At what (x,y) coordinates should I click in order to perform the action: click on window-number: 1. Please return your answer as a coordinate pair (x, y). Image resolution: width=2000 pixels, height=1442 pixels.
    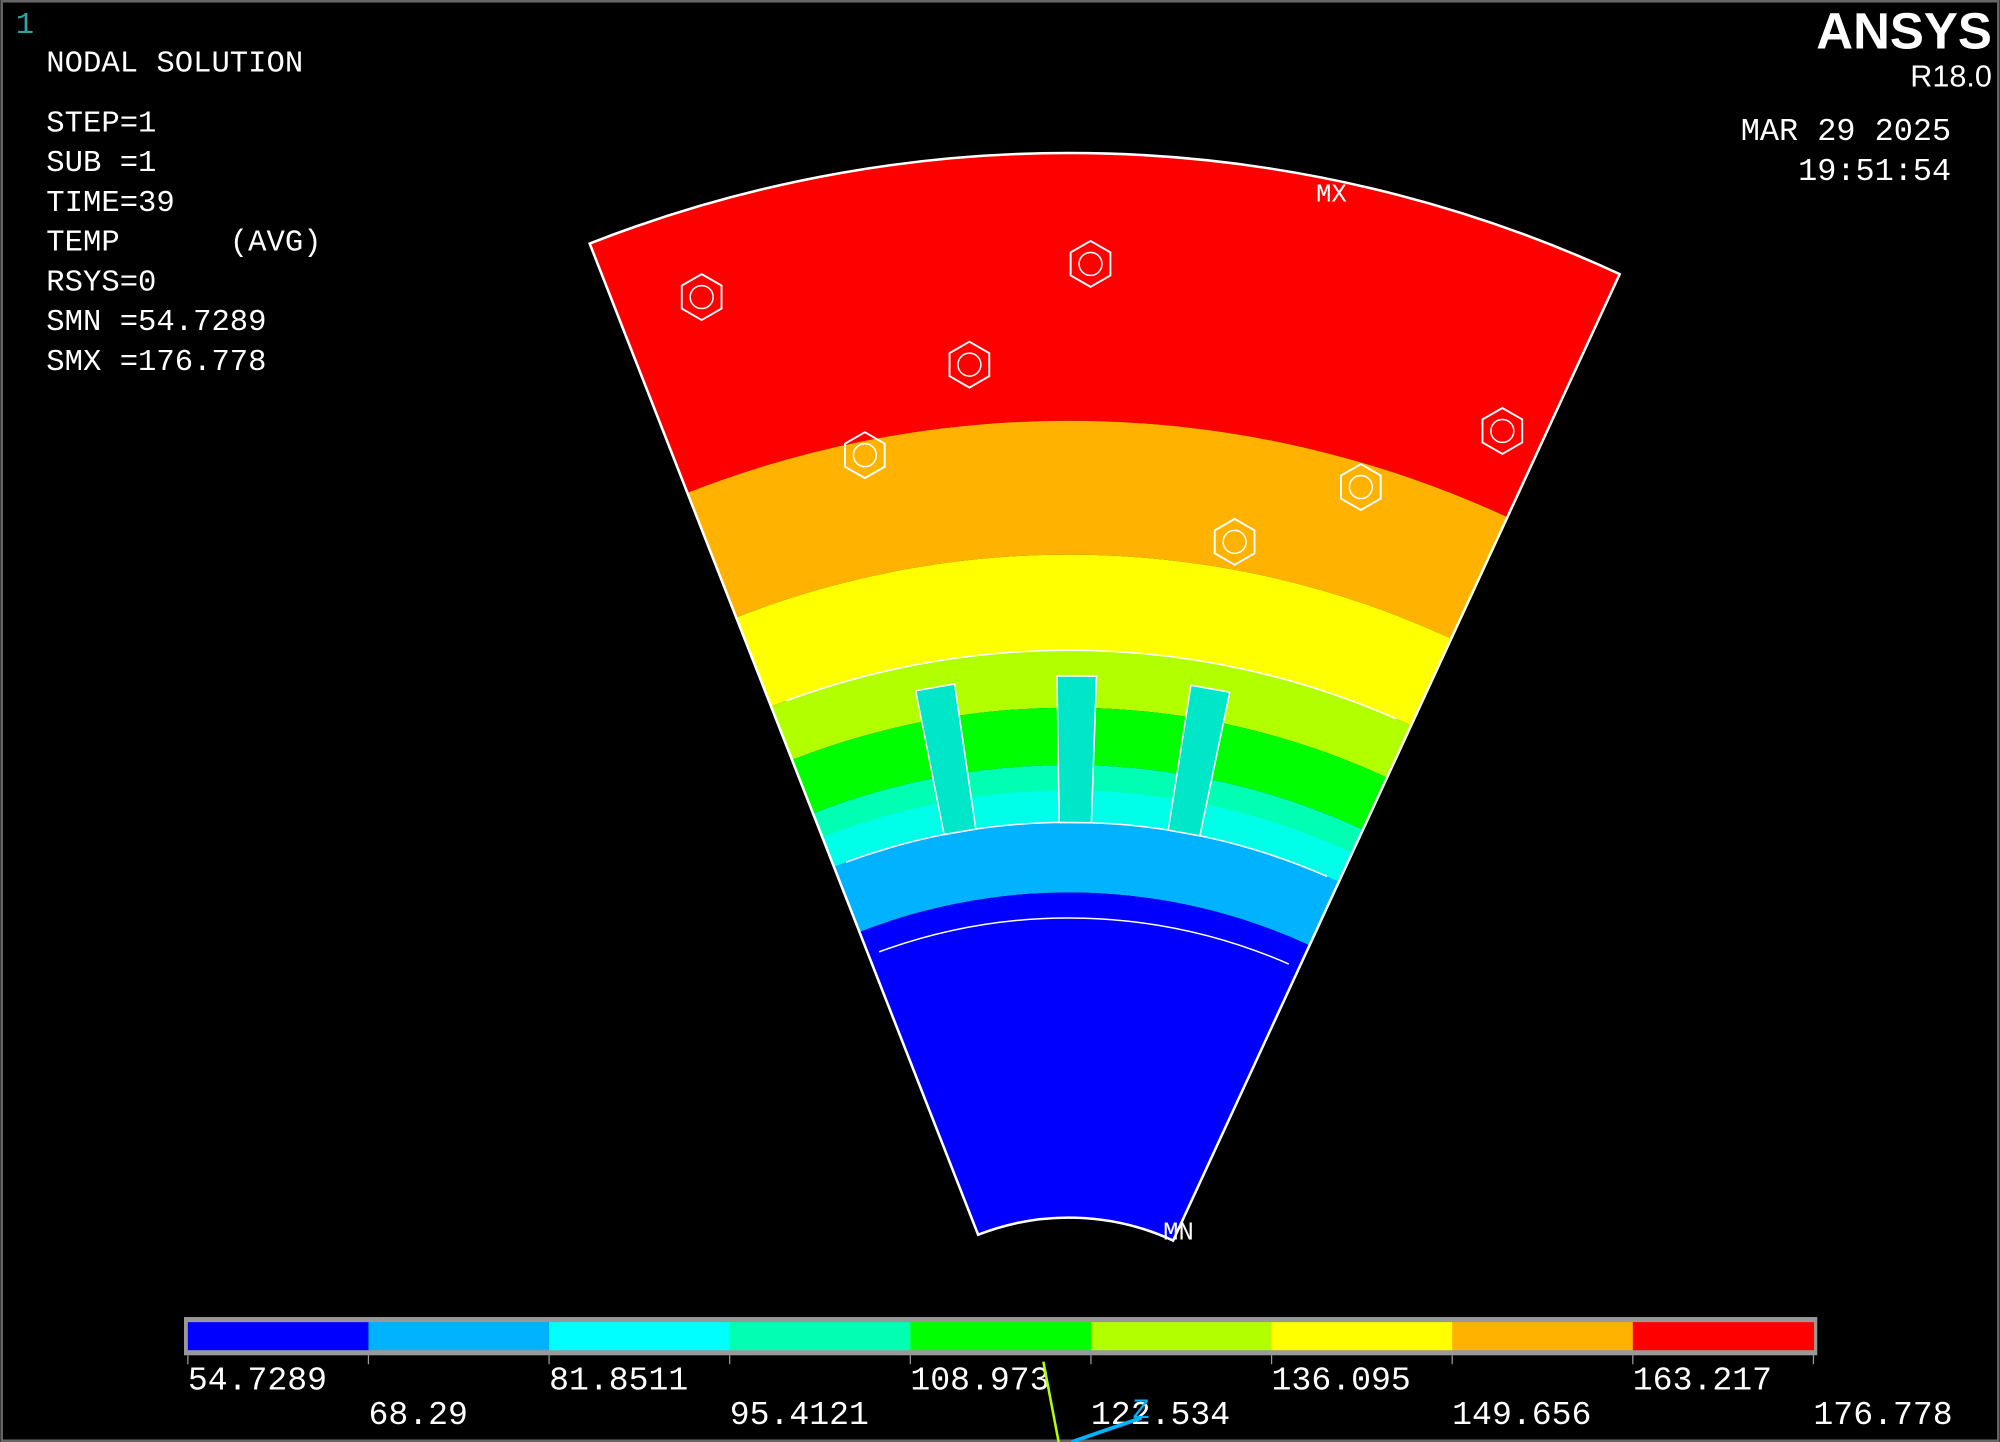
    Looking at the image, I should click on (25, 26).